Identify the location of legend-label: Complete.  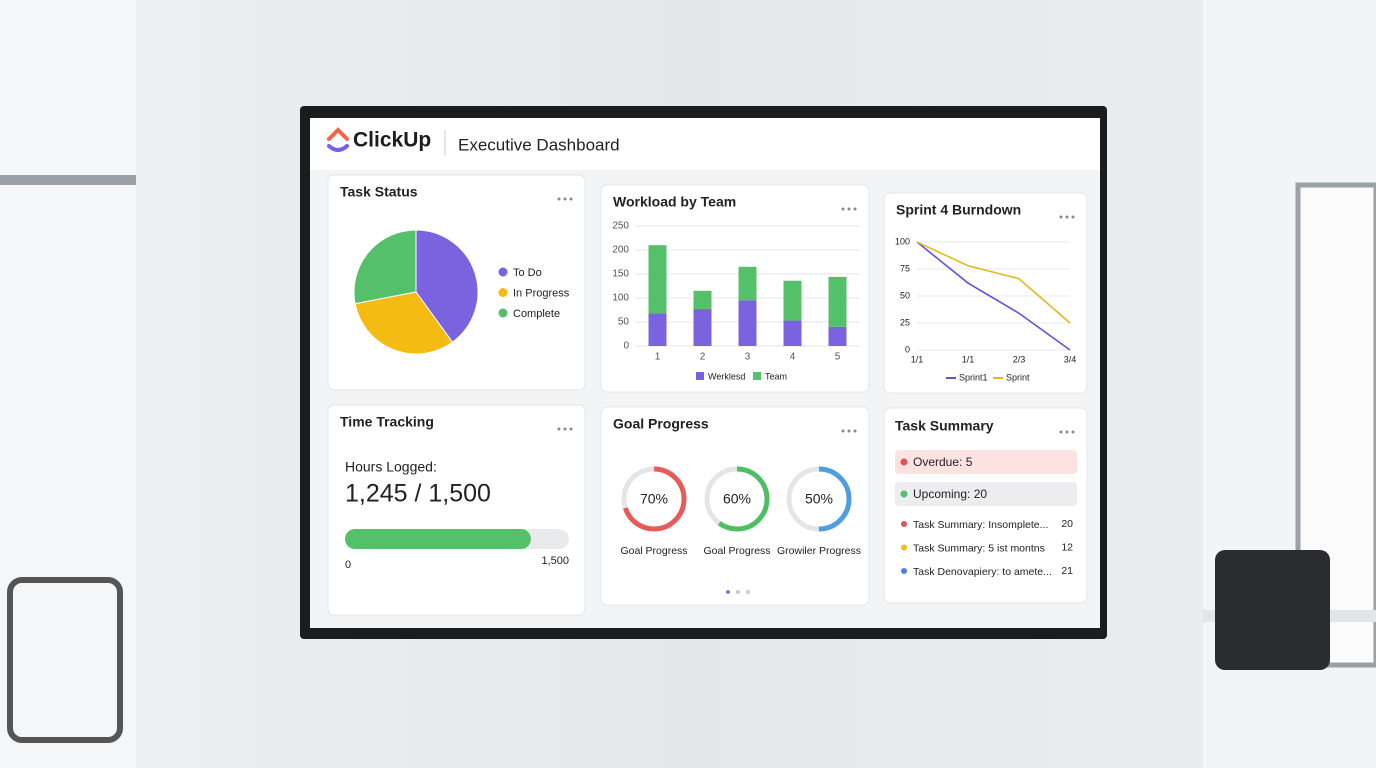
(536, 314).